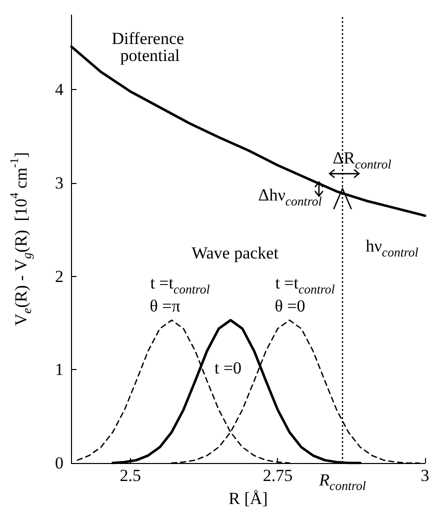 This screenshot has height=512, width=433. I want to click on y-tick-label: 4, so click(59, 90).